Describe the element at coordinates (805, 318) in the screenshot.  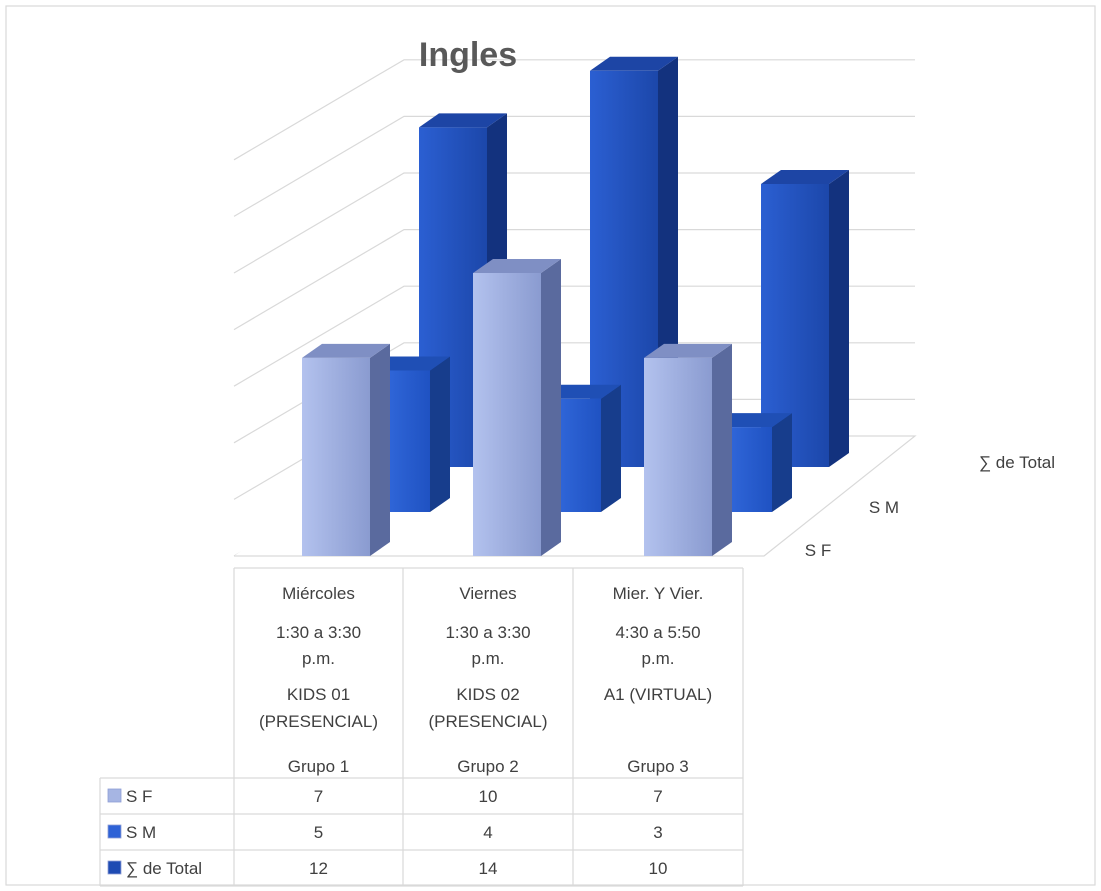
I see `bar--de-total-3` at that location.